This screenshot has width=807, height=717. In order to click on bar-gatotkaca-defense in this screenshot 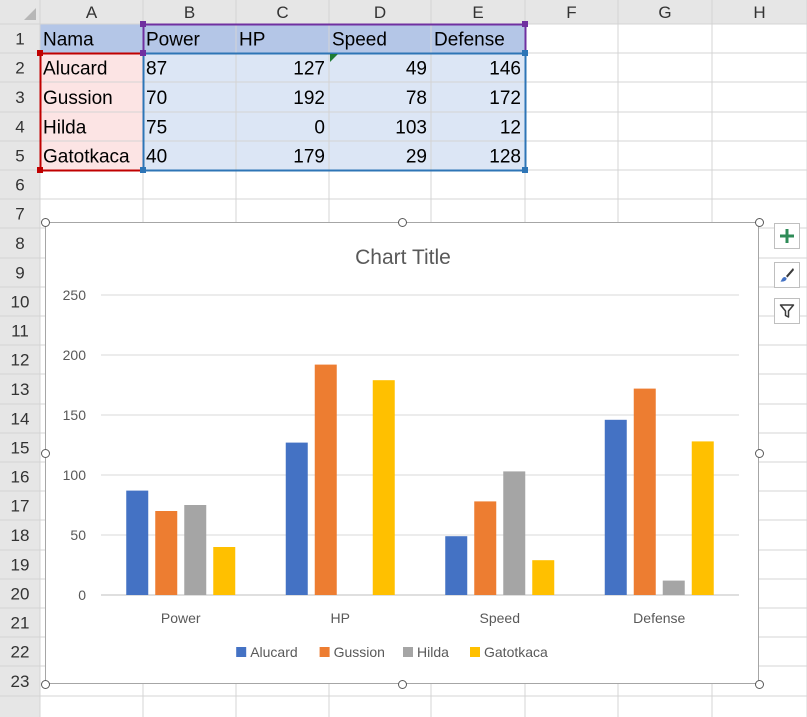, I will do `click(702, 518)`.